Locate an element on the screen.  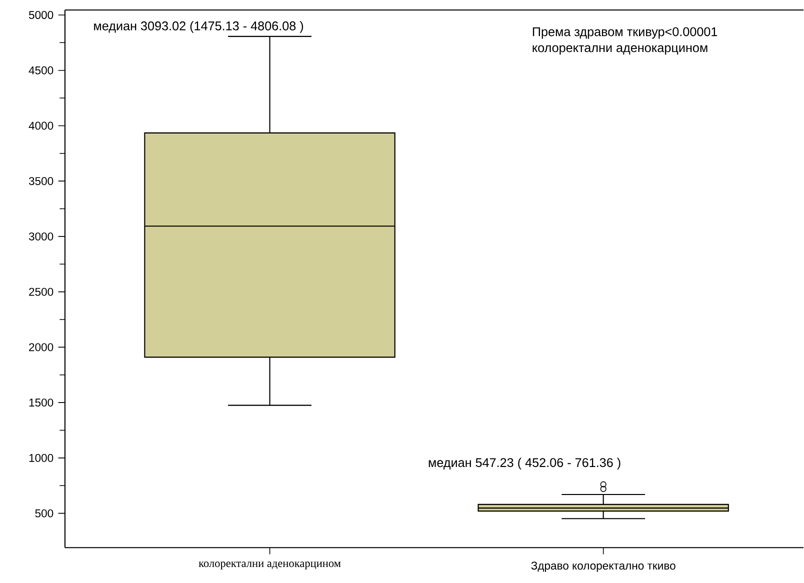
annotation: Према здравом ткивур<0.00001 is located at coordinates (625, 33).